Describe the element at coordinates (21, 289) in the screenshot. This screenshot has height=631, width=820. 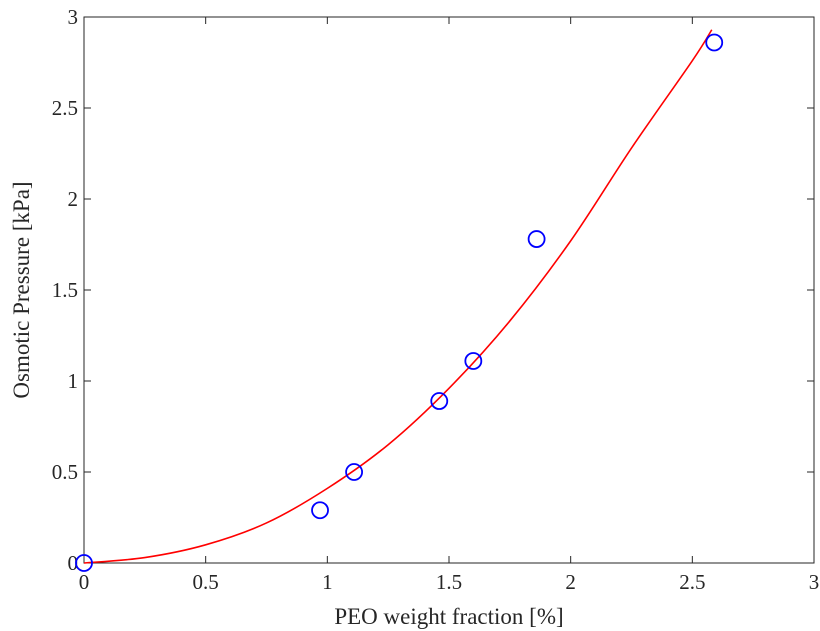
I see `y-axis-label: Osmotic Pressure [kPa]` at that location.